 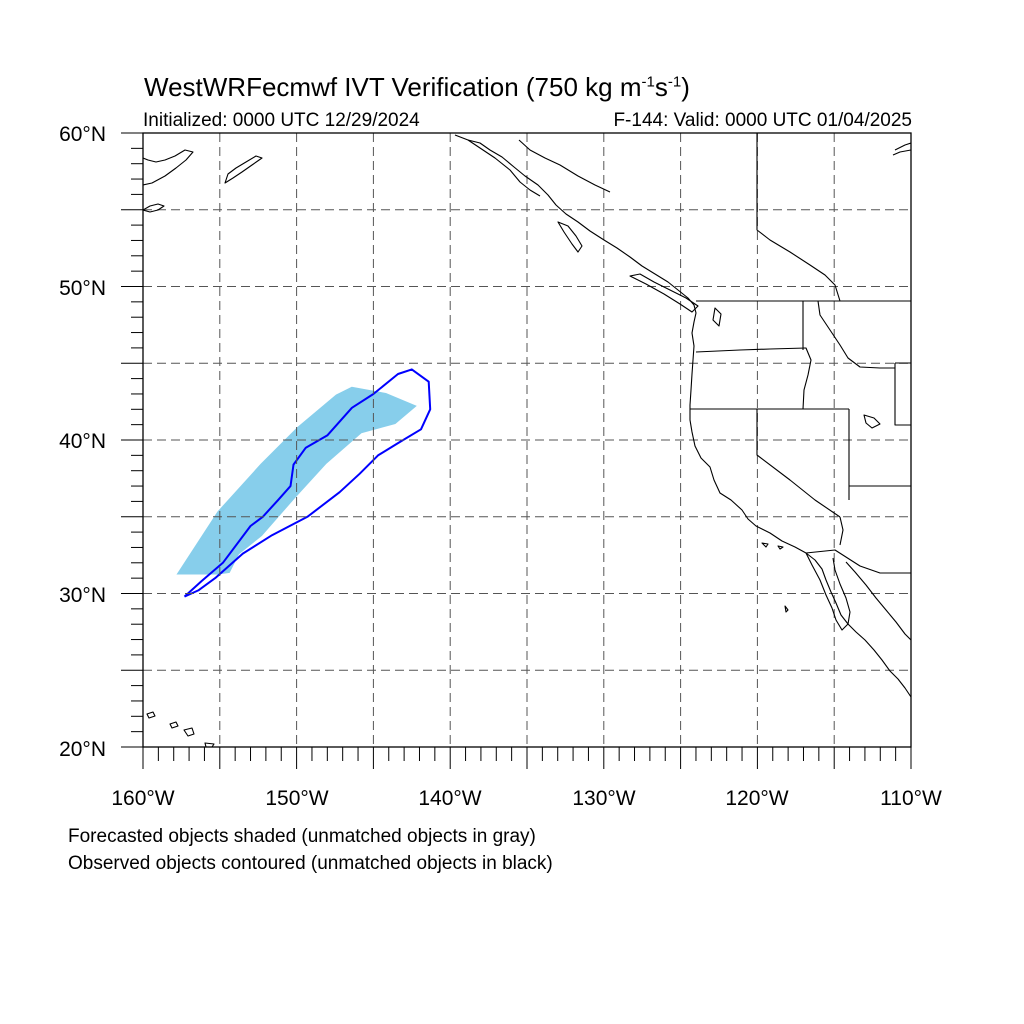 What do you see at coordinates (82, 595) in the screenshot?
I see `lat-label: 30°N` at bounding box center [82, 595].